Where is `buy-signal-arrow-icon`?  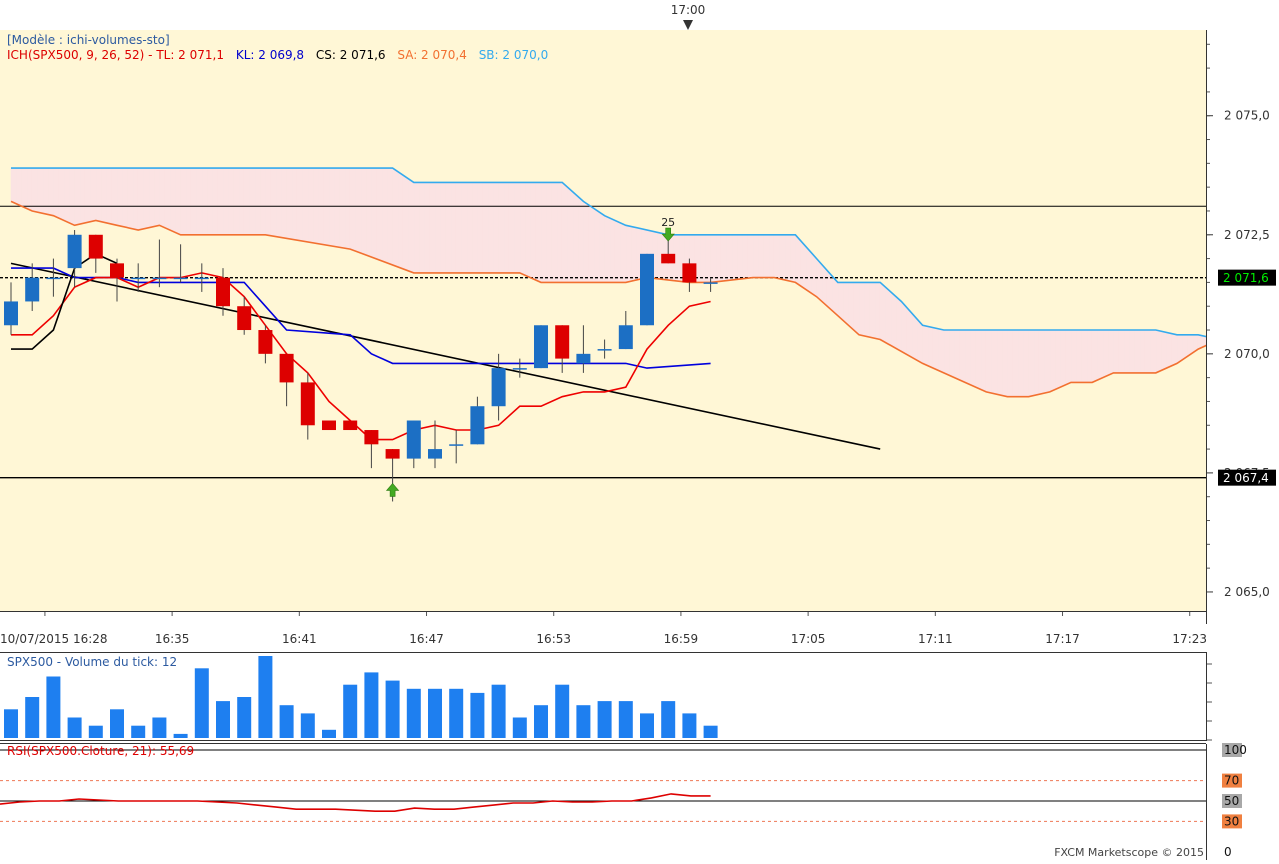
buy-signal-arrow-icon is located at coordinates (392, 490).